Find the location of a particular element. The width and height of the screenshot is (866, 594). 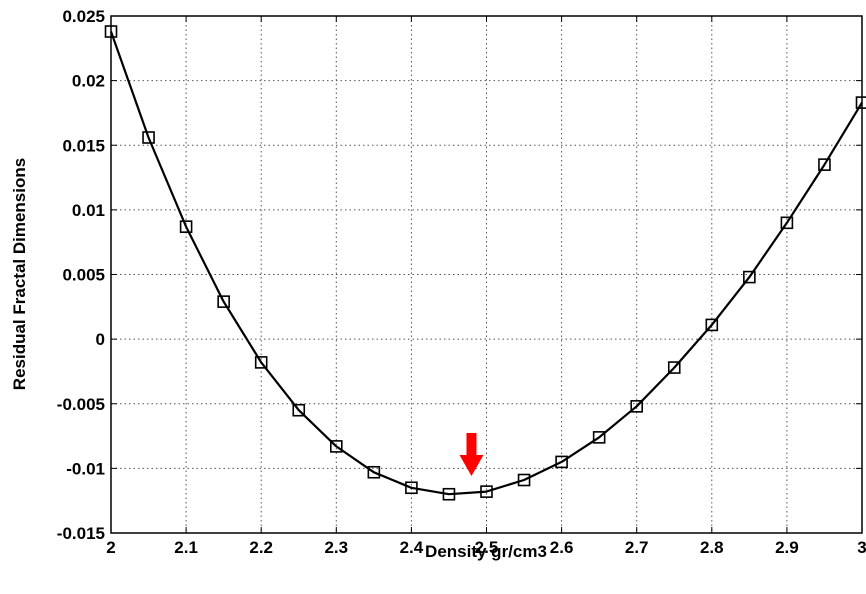

y-tick-label: 0 is located at coordinates (100, 339).